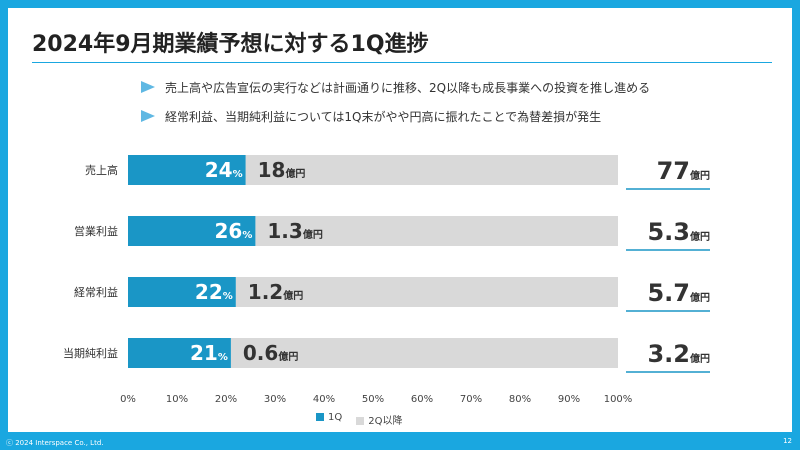 The height and width of the screenshot is (450, 800). I want to click on category-label: 経常利益, so click(96, 292).